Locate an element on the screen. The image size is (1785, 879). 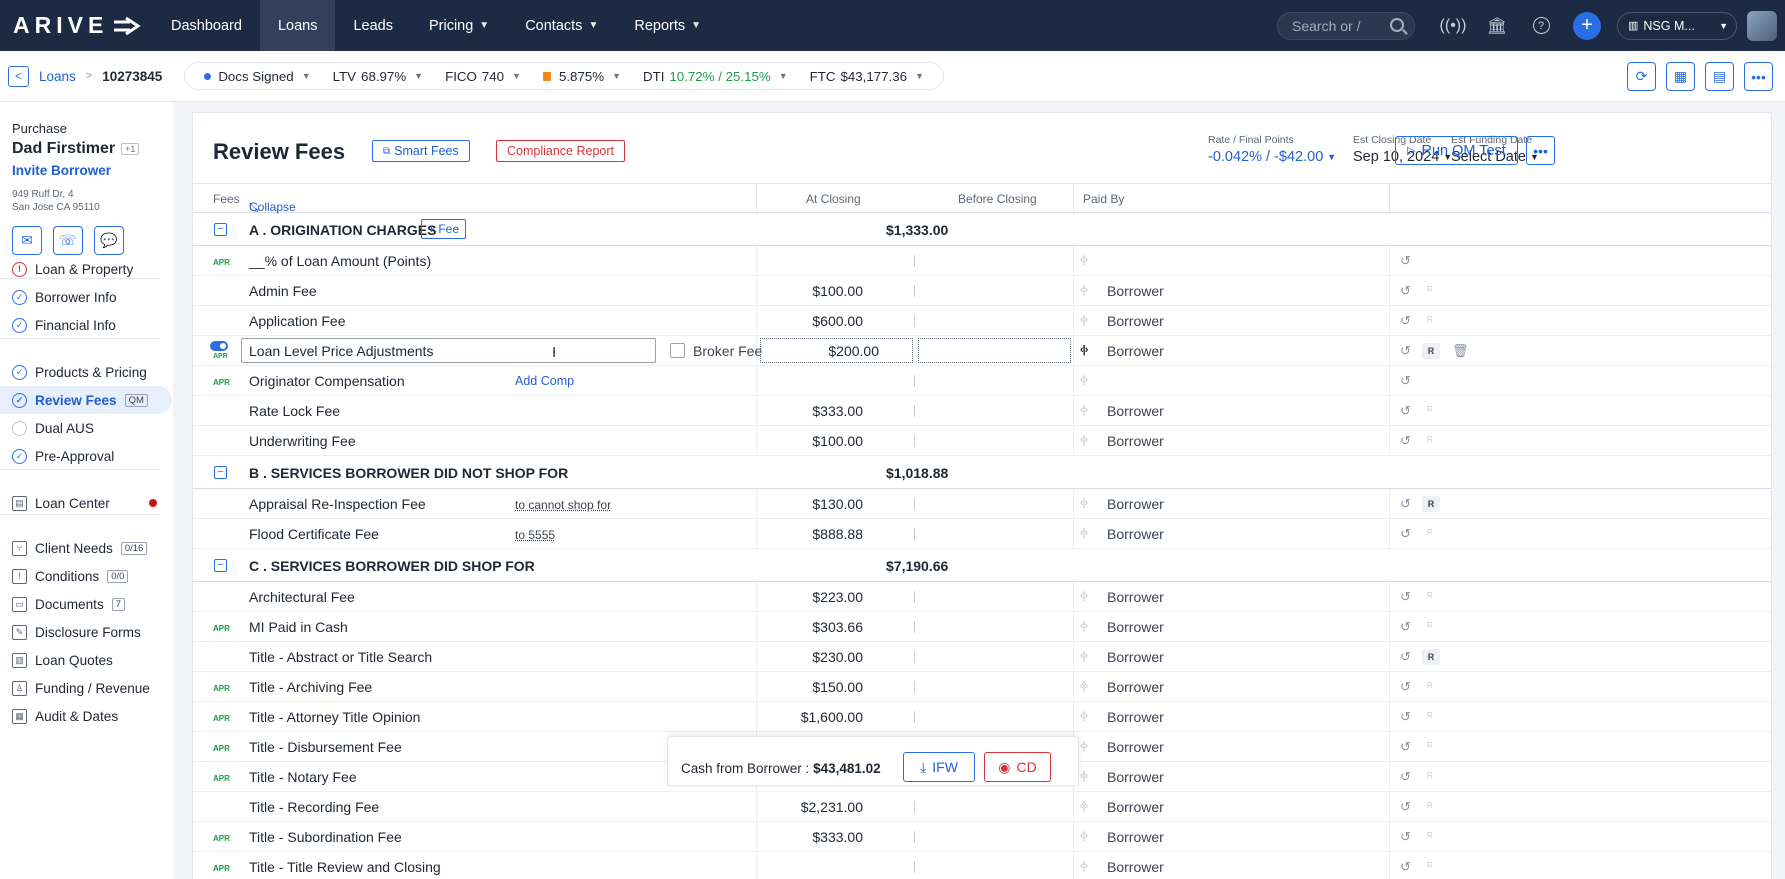
at-closing-amount: $888.88 is located at coordinates (837, 534).